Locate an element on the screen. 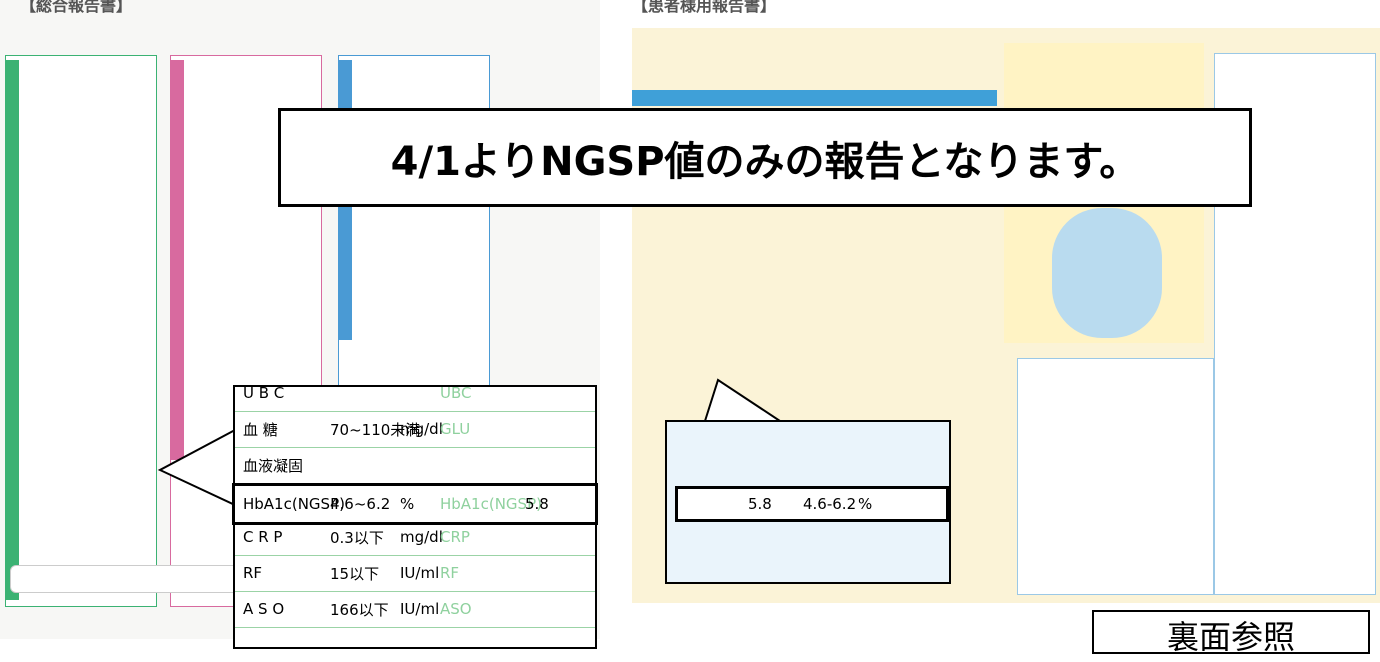 This screenshot has width=1380, height=662. right-zoom: 5.8 4.6-6.2 % is located at coordinates (808, 502).